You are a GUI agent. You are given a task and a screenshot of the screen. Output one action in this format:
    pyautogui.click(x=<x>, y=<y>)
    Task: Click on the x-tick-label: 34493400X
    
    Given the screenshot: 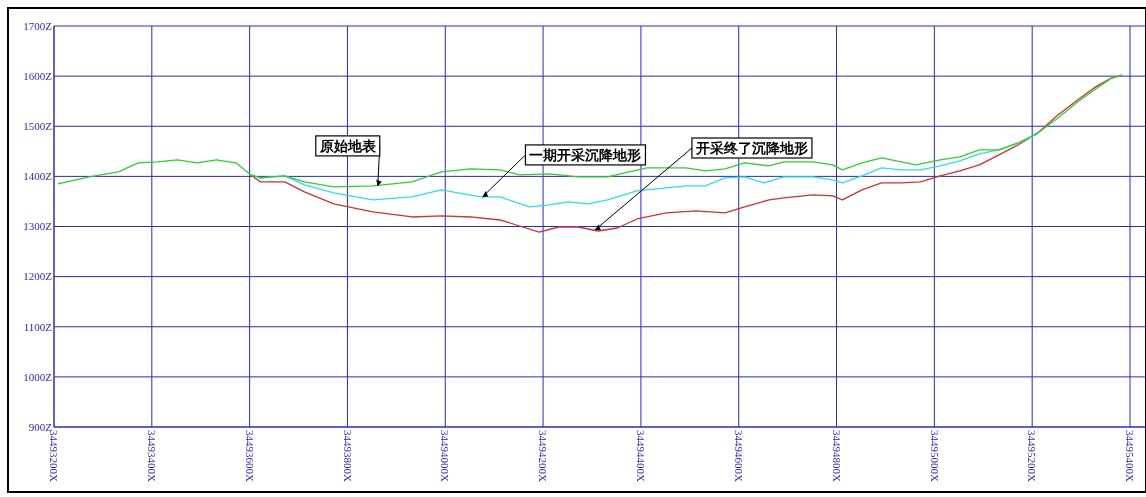 What is the action you would take?
    pyautogui.click(x=151, y=456)
    